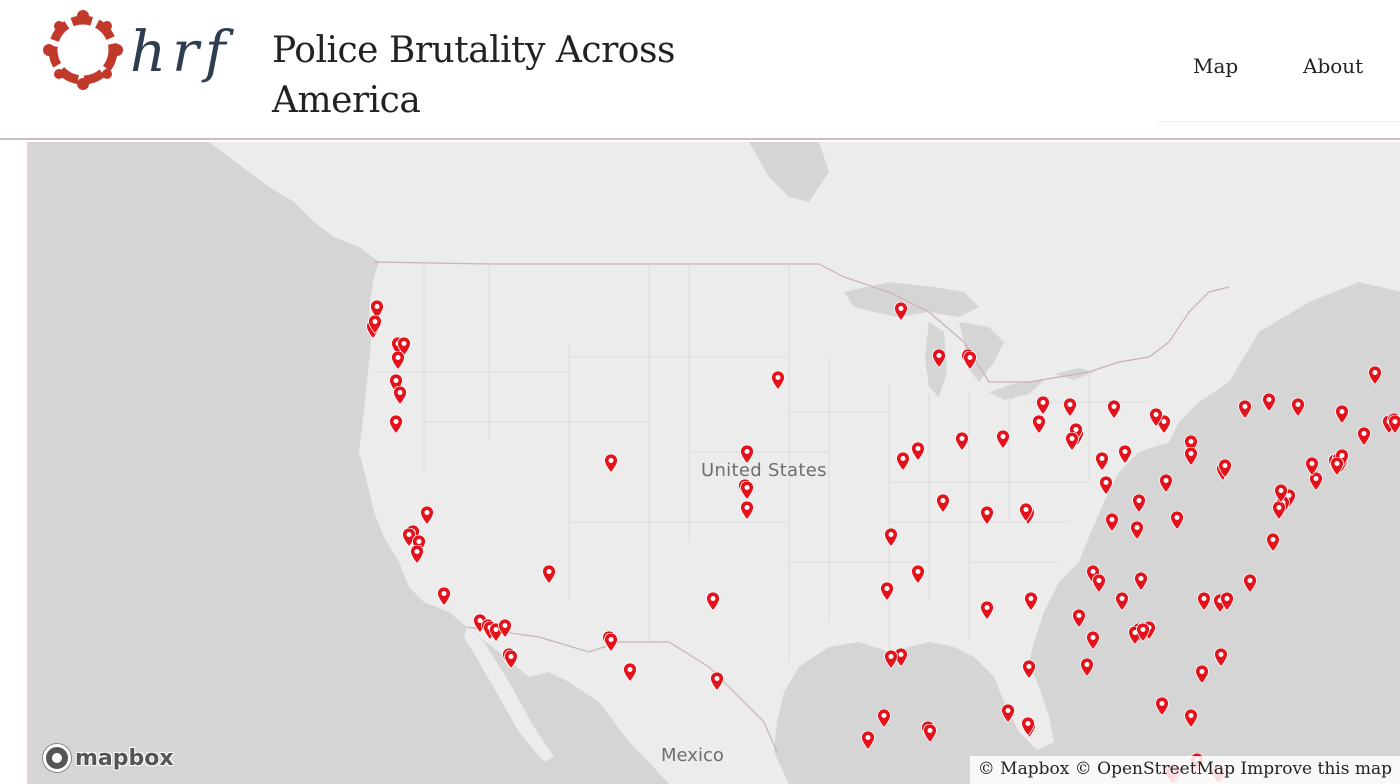 The width and height of the screenshot is (1400, 784). Describe the element at coordinates (789, 172) in the screenshot. I see `hudson-bay` at that location.